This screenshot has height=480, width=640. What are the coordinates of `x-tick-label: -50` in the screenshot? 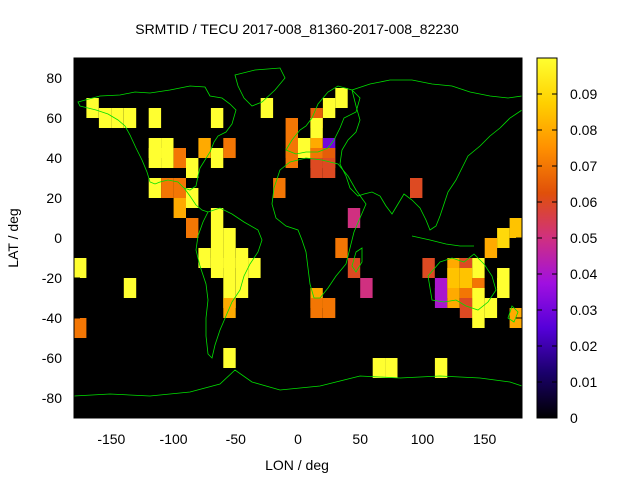 It's located at (236, 439).